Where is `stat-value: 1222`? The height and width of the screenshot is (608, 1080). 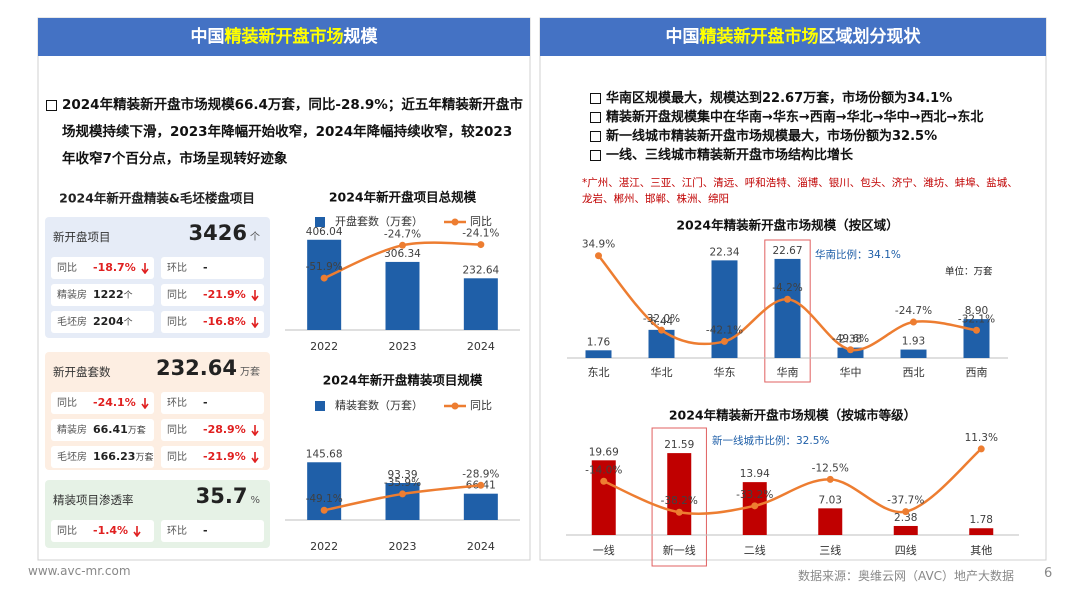 stat-value: 1222 is located at coordinates (108, 294).